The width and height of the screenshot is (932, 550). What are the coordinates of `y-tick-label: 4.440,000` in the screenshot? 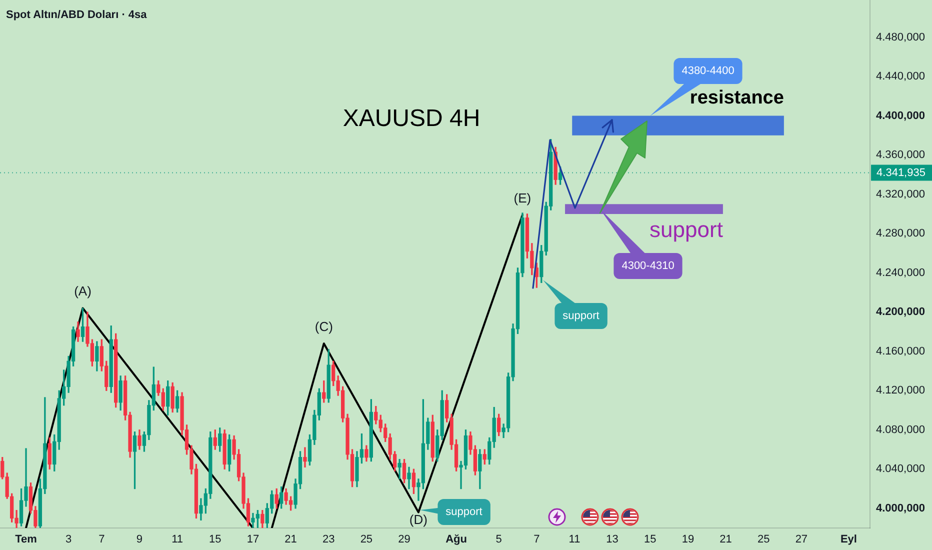 It's located at (900, 76).